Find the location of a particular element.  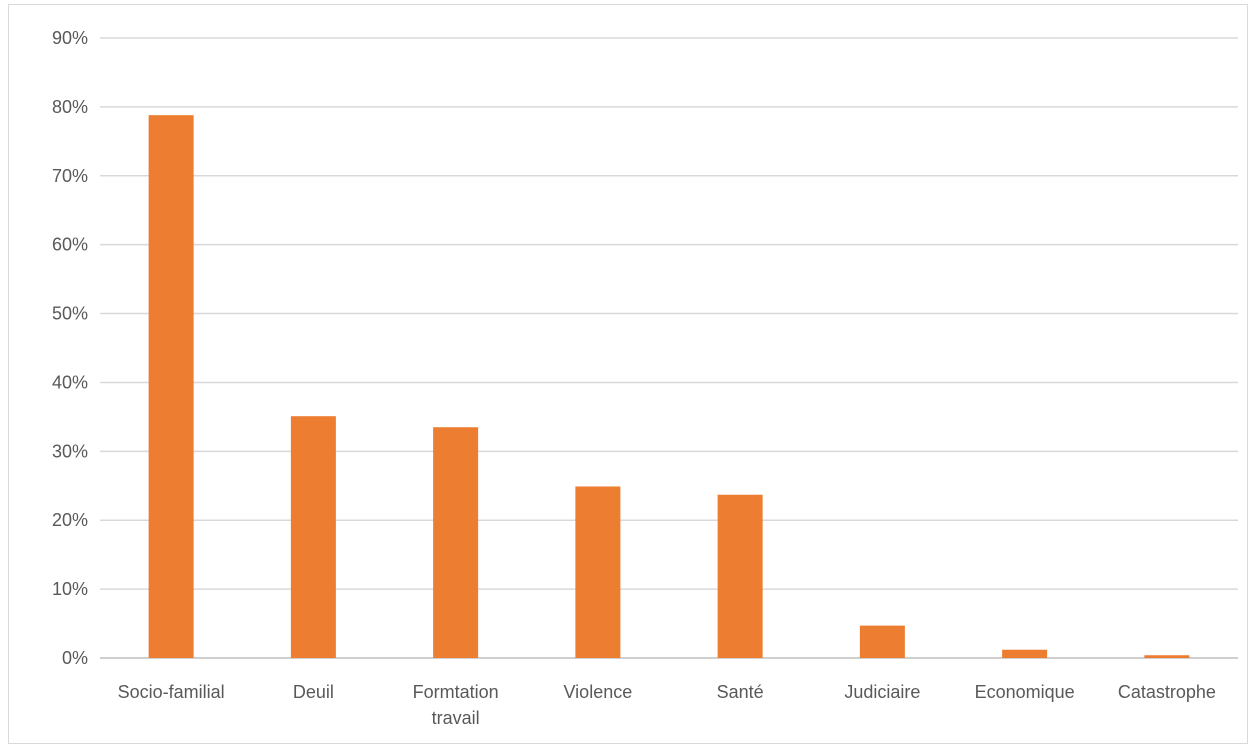

y-tick-label: 30% is located at coordinates (70, 451).